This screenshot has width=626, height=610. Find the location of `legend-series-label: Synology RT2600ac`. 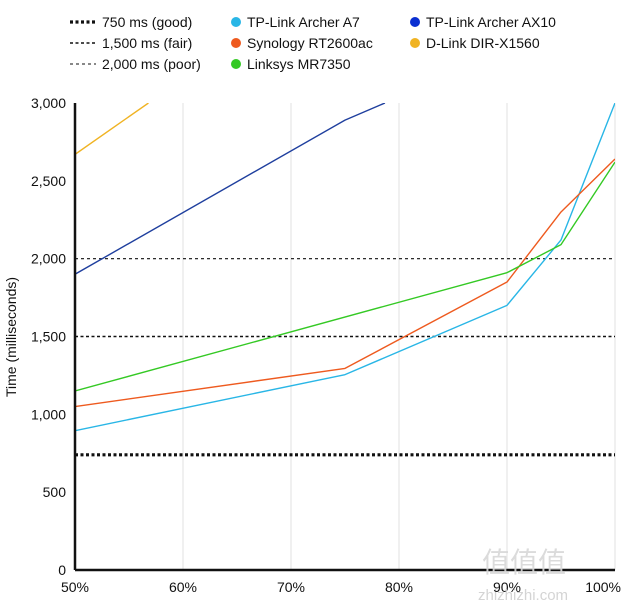

legend-series-label: Synology RT2600ac is located at coordinates (310, 43).